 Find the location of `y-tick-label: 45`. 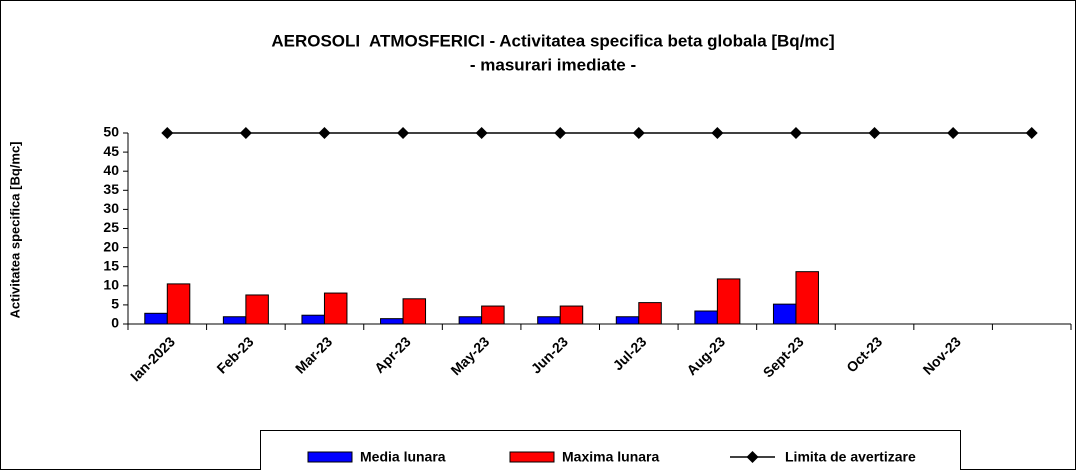

y-tick-label: 45 is located at coordinates (111, 151).